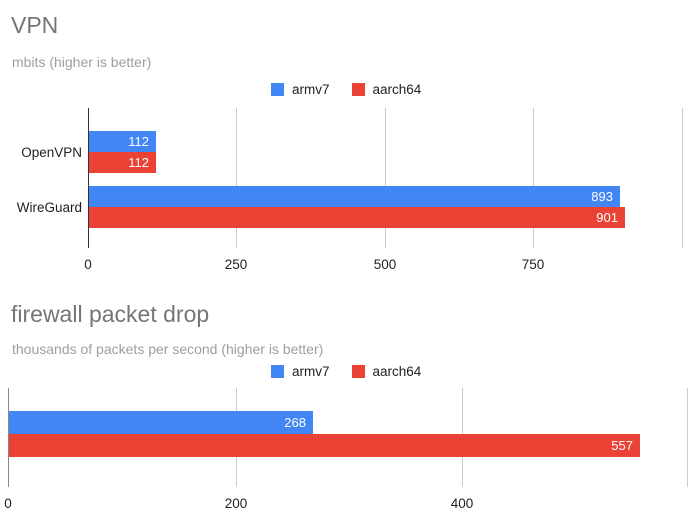 The height and width of the screenshot is (523, 698). Describe the element at coordinates (357, 217) in the screenshot. I see `bar-wireguard-aarch64: 901` at that location.